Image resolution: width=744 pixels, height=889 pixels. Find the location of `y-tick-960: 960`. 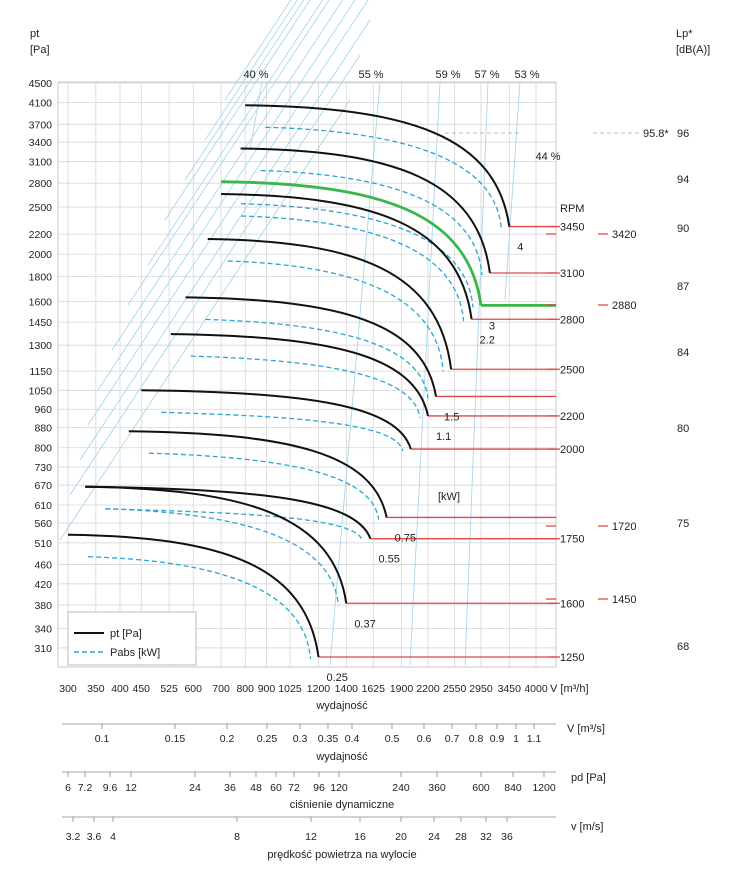

y-tick-960: 960 is located at coordinates (43, 410).